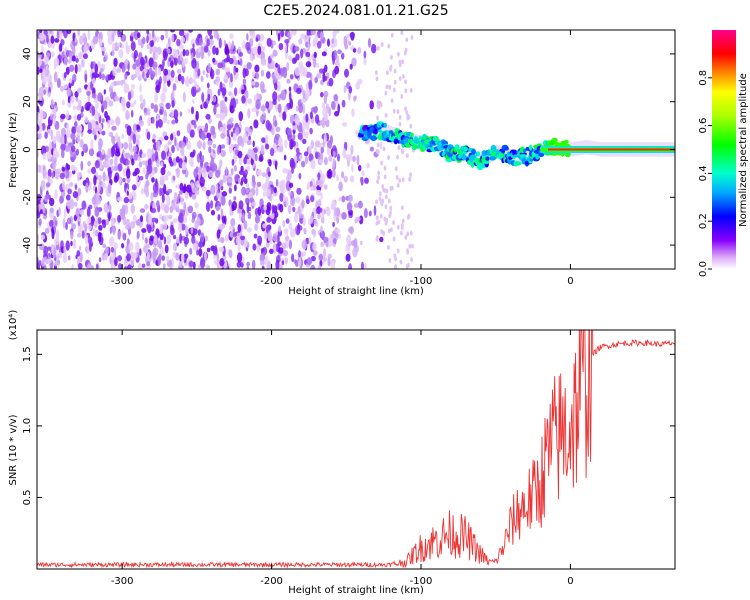  I want to click on x-tick-label: 0, so click(570, 281).